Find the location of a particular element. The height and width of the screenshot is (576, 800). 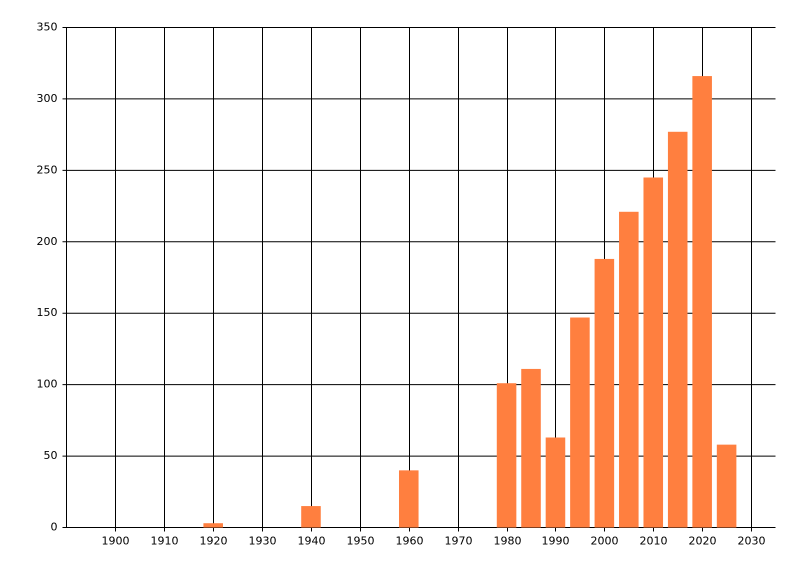

x-tick-label: 1930 is located at coordinates (263, 541).